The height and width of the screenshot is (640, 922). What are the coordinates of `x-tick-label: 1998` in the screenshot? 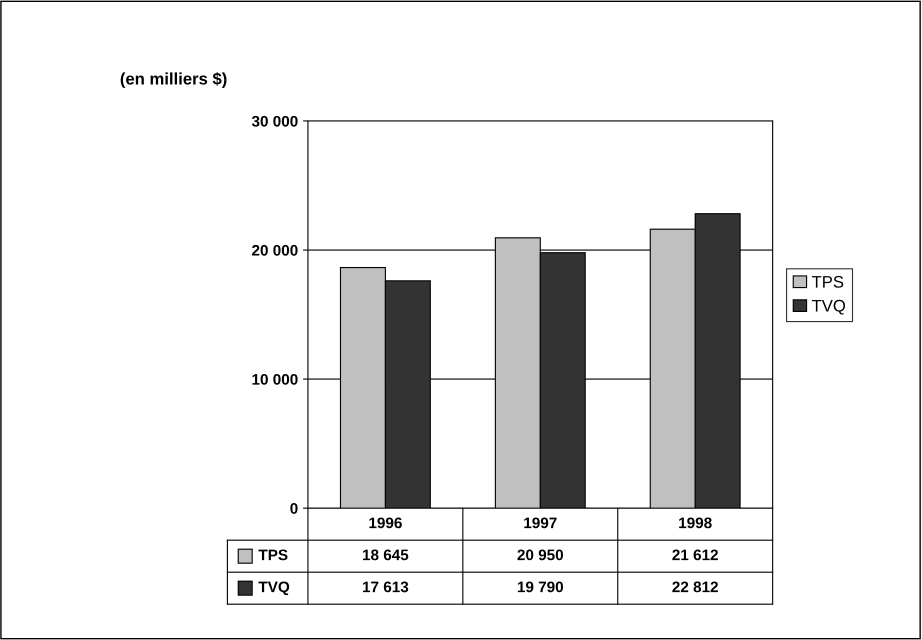 It's located at (695, 522).